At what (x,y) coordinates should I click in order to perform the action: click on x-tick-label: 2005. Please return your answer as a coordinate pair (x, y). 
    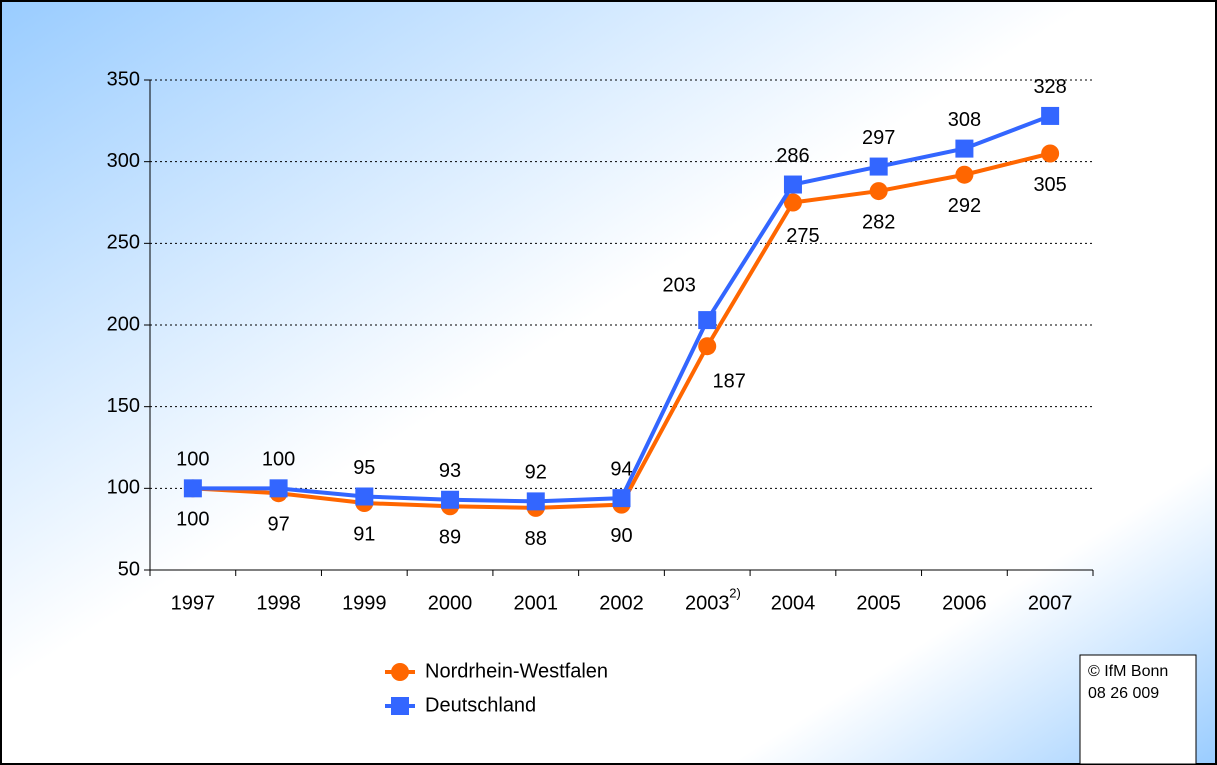
    Looking at the image, I should click on (878, 603).